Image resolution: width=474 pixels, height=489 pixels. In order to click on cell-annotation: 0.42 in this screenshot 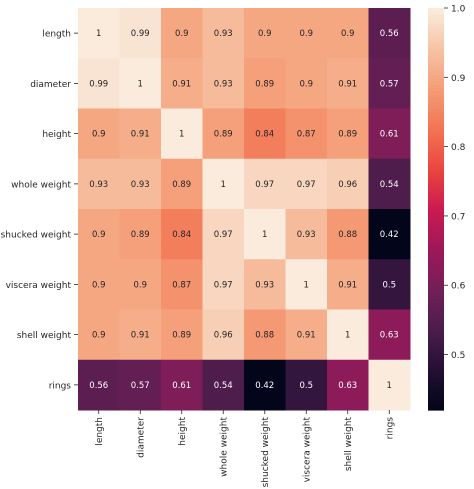, I will do `click(389, 235)`.